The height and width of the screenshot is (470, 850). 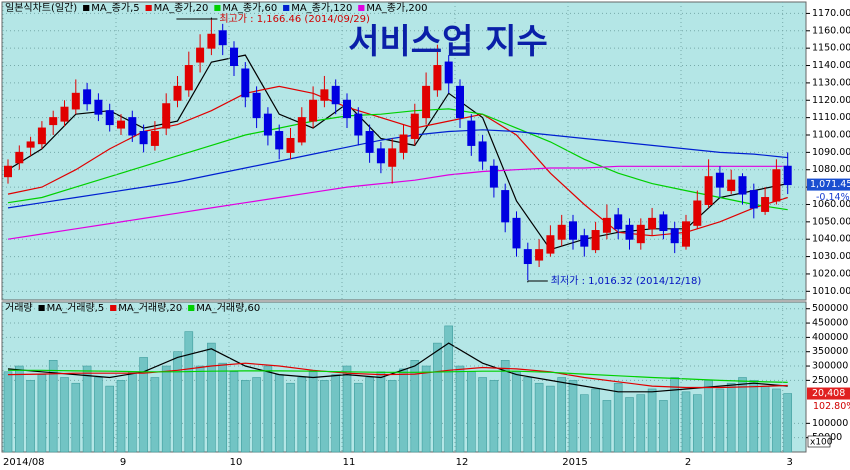 What do you see at coordinates (831, 30) in the screenshot?
I see `y-tick-label: 1160.00` at bounding box center [831, 30].